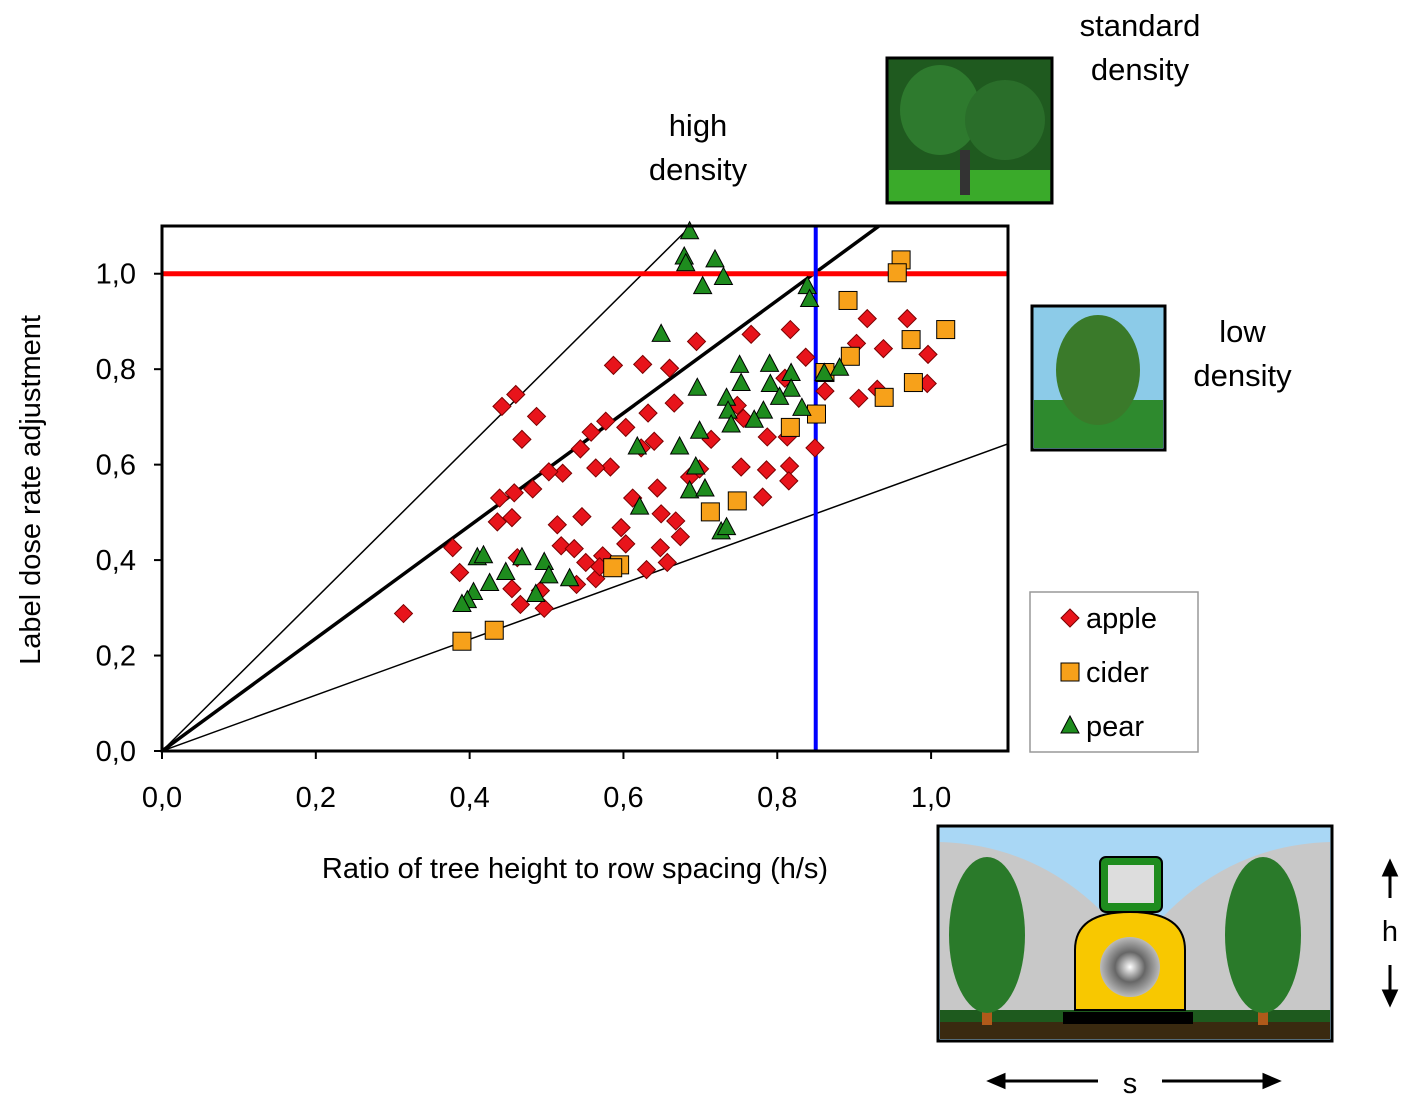  What do you see at coordinates (116, 466) in the screenshot?
I see `y-tick-label: 0,6` at bounding box center [116, 466].